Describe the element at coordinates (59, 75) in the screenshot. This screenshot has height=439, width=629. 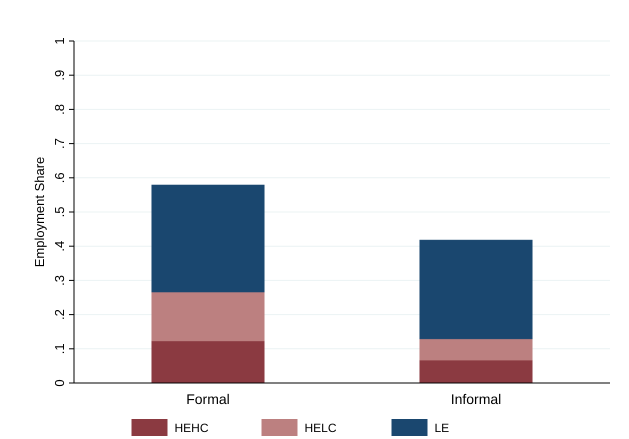
I see `y-tick-label: .9` at that location.